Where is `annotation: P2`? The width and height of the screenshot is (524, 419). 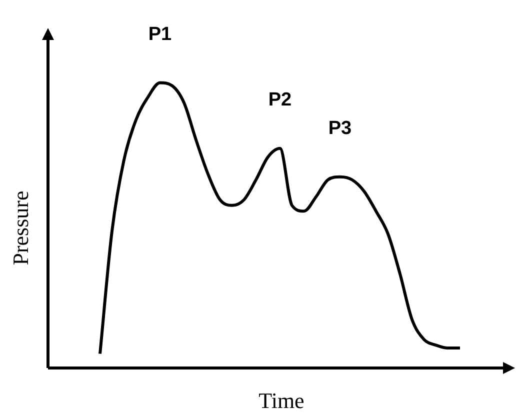 annotation: P2 is located at coordinates (280, 100).